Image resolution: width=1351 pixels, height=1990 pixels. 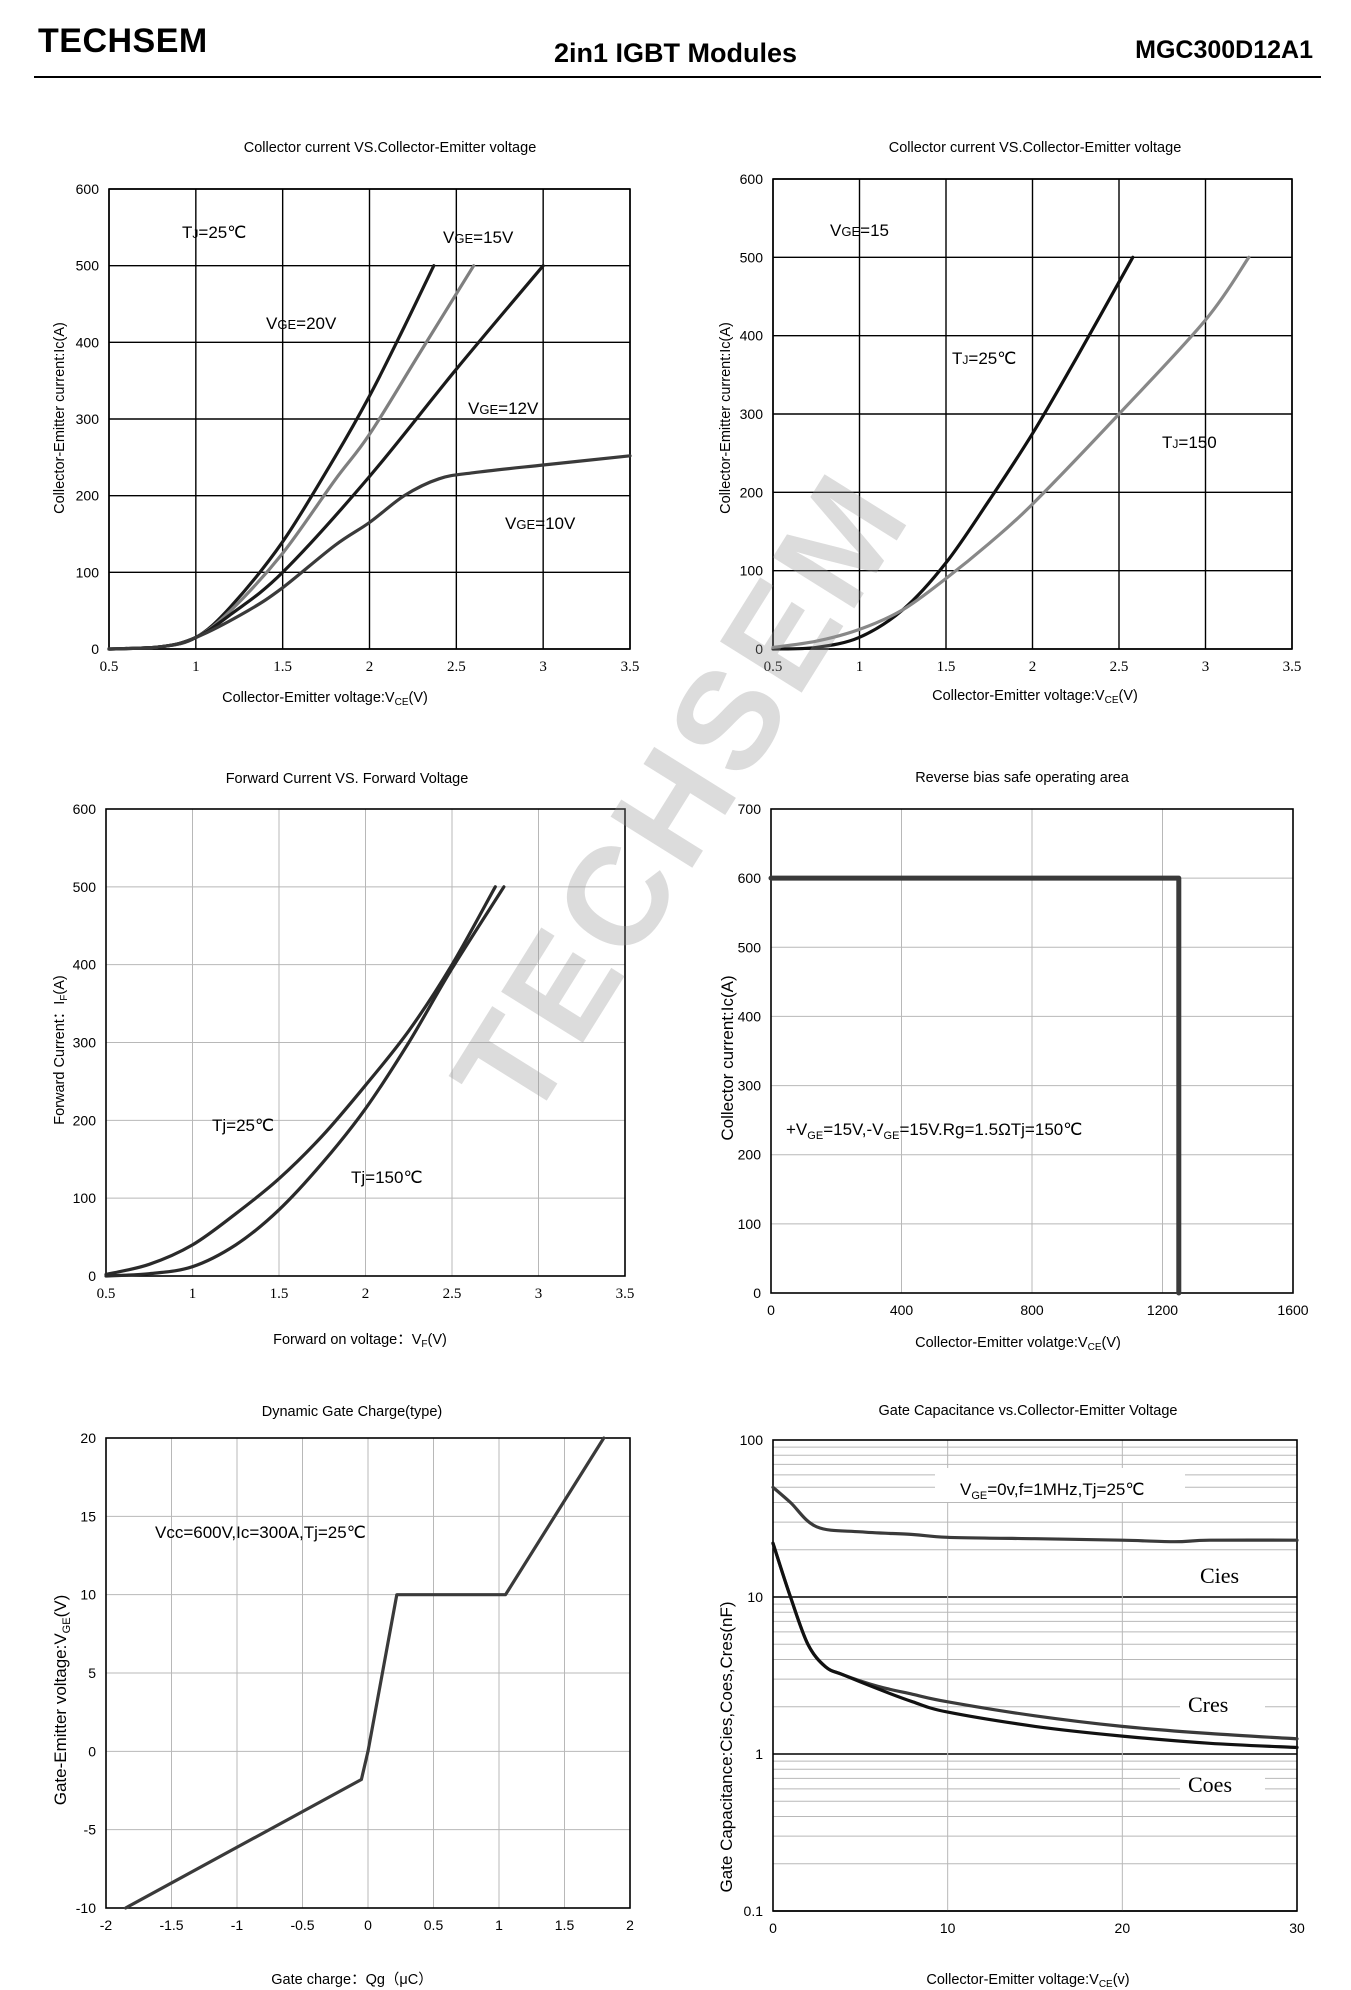 What do you see at coordinates (1035, 1514) in the screenshot?
I see `series-cies-line` at bounding box center [1035, 1514].